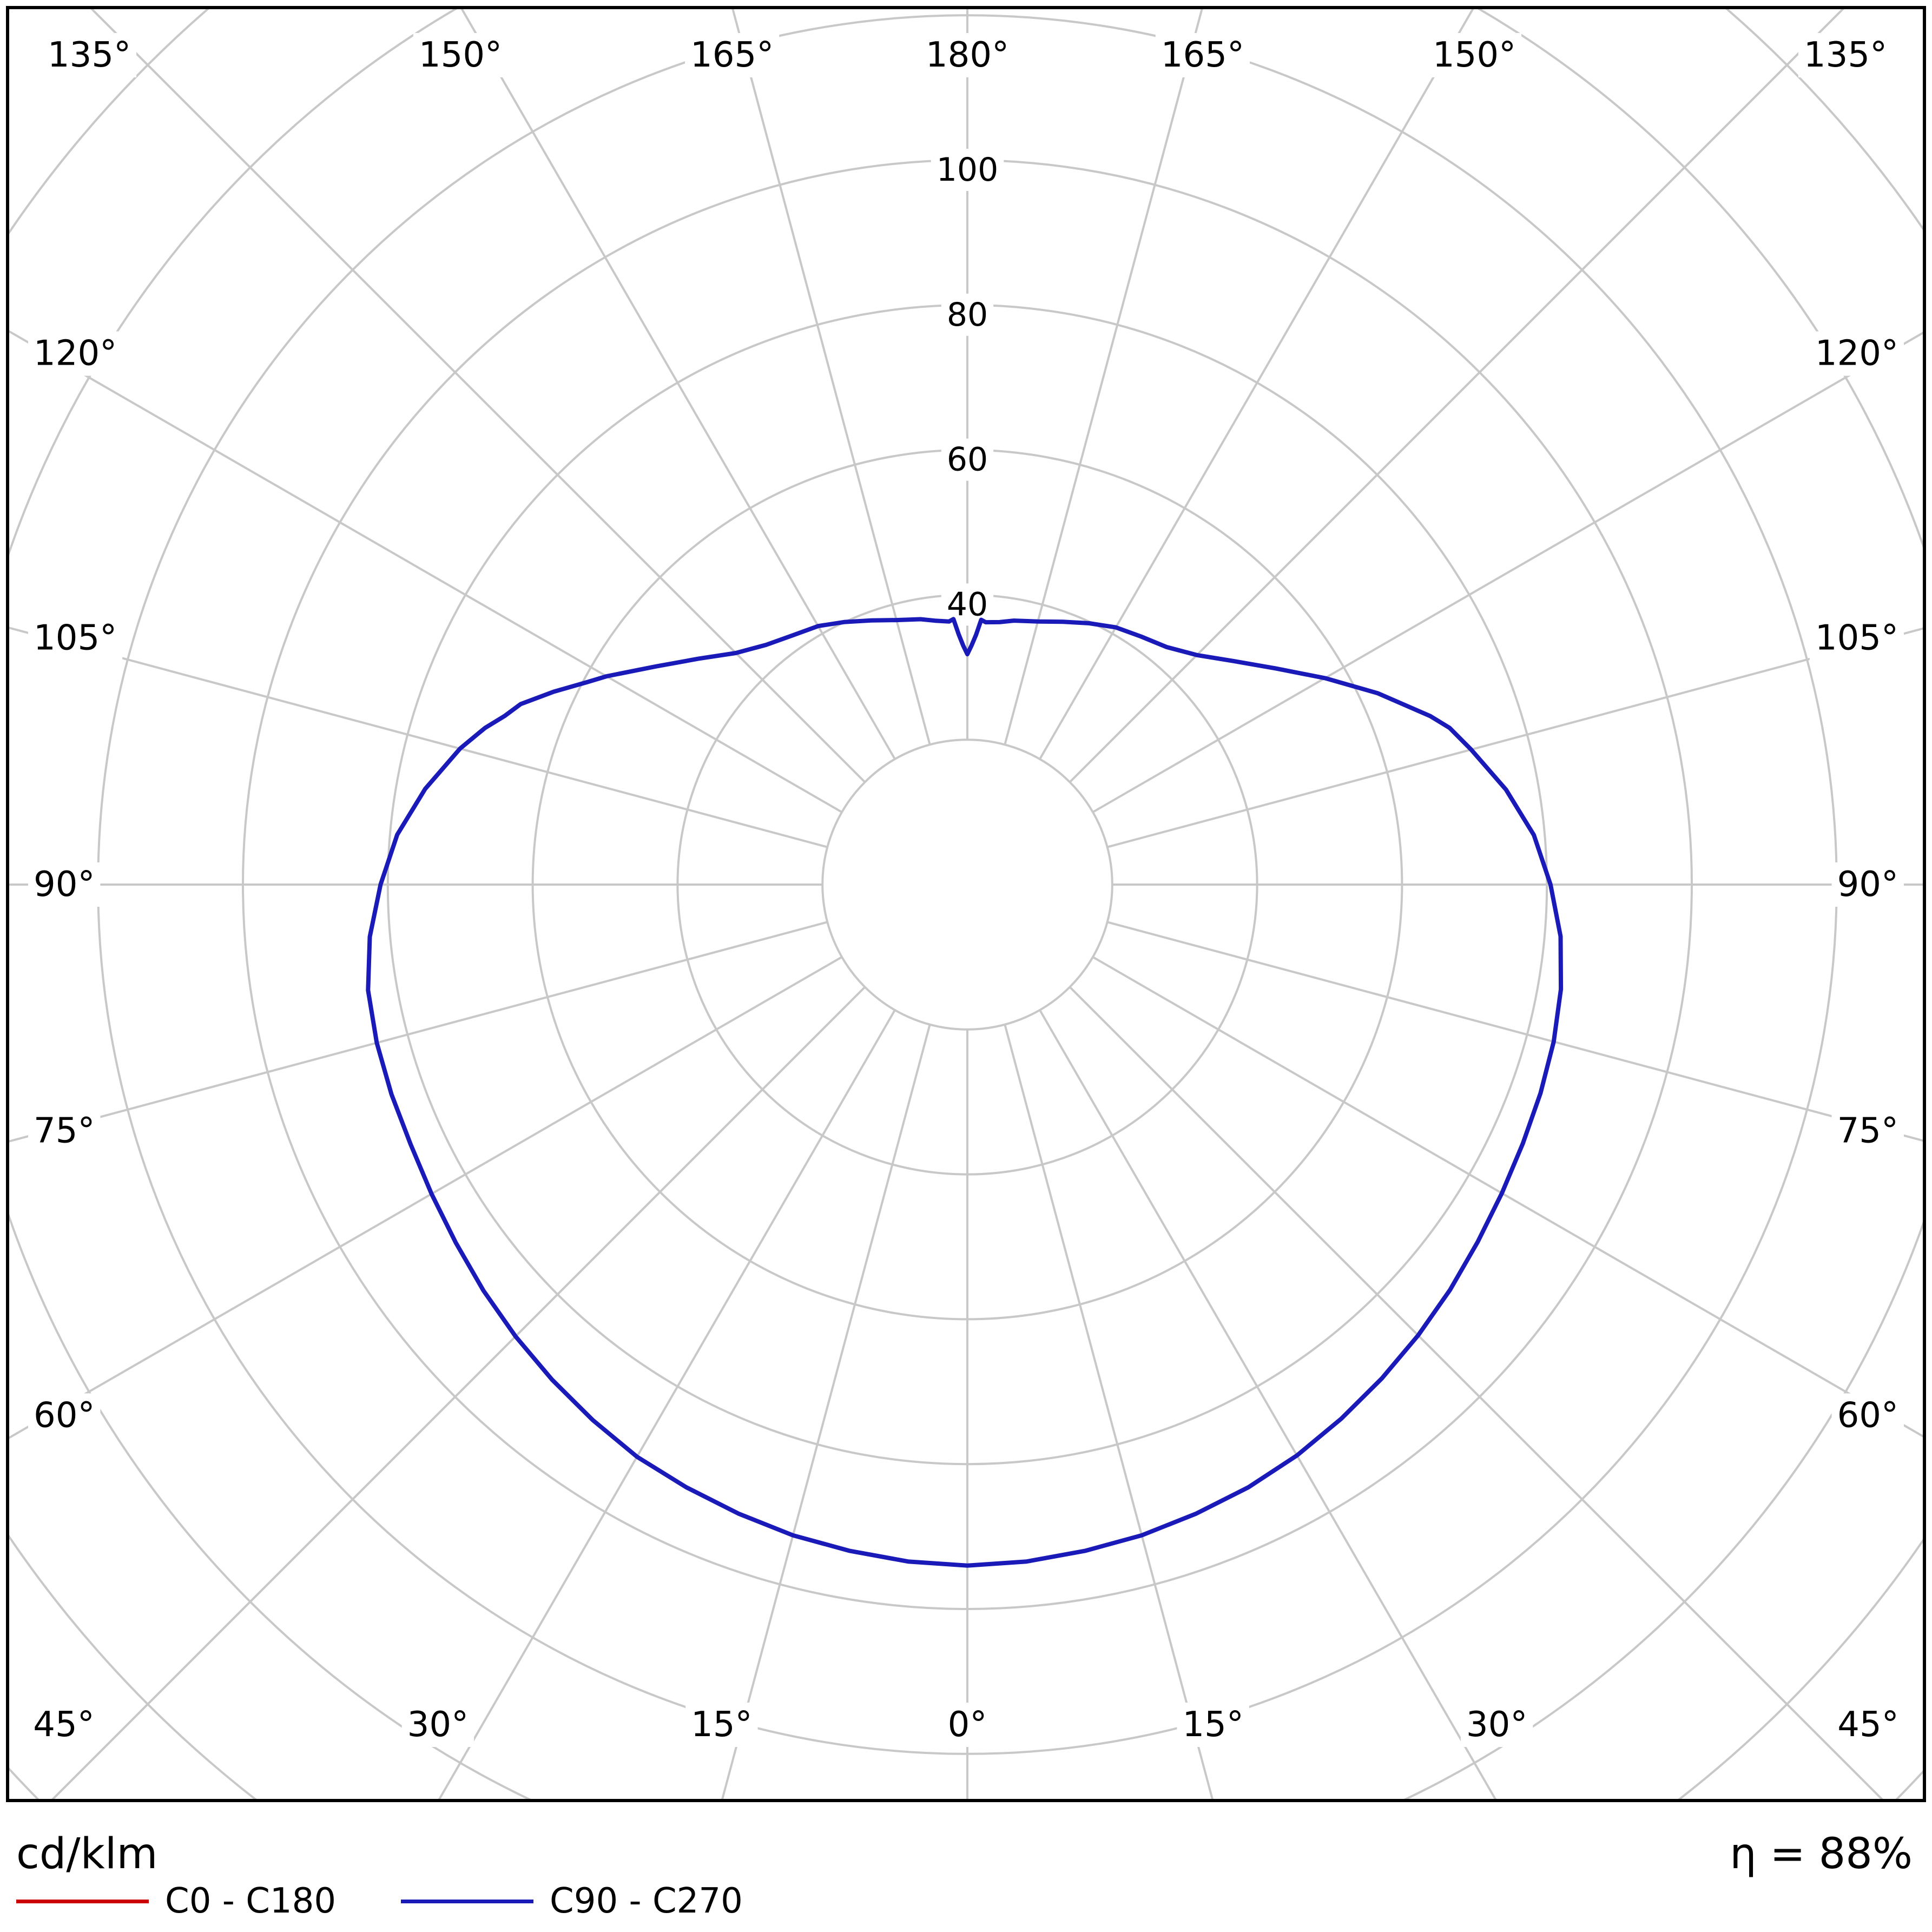 This screenshot has width=1932, height=1932. Describe the element at coordinates (251, 1901) in the screenshot. I see `legend-label-c0-c180: C0 - C180` at that location.